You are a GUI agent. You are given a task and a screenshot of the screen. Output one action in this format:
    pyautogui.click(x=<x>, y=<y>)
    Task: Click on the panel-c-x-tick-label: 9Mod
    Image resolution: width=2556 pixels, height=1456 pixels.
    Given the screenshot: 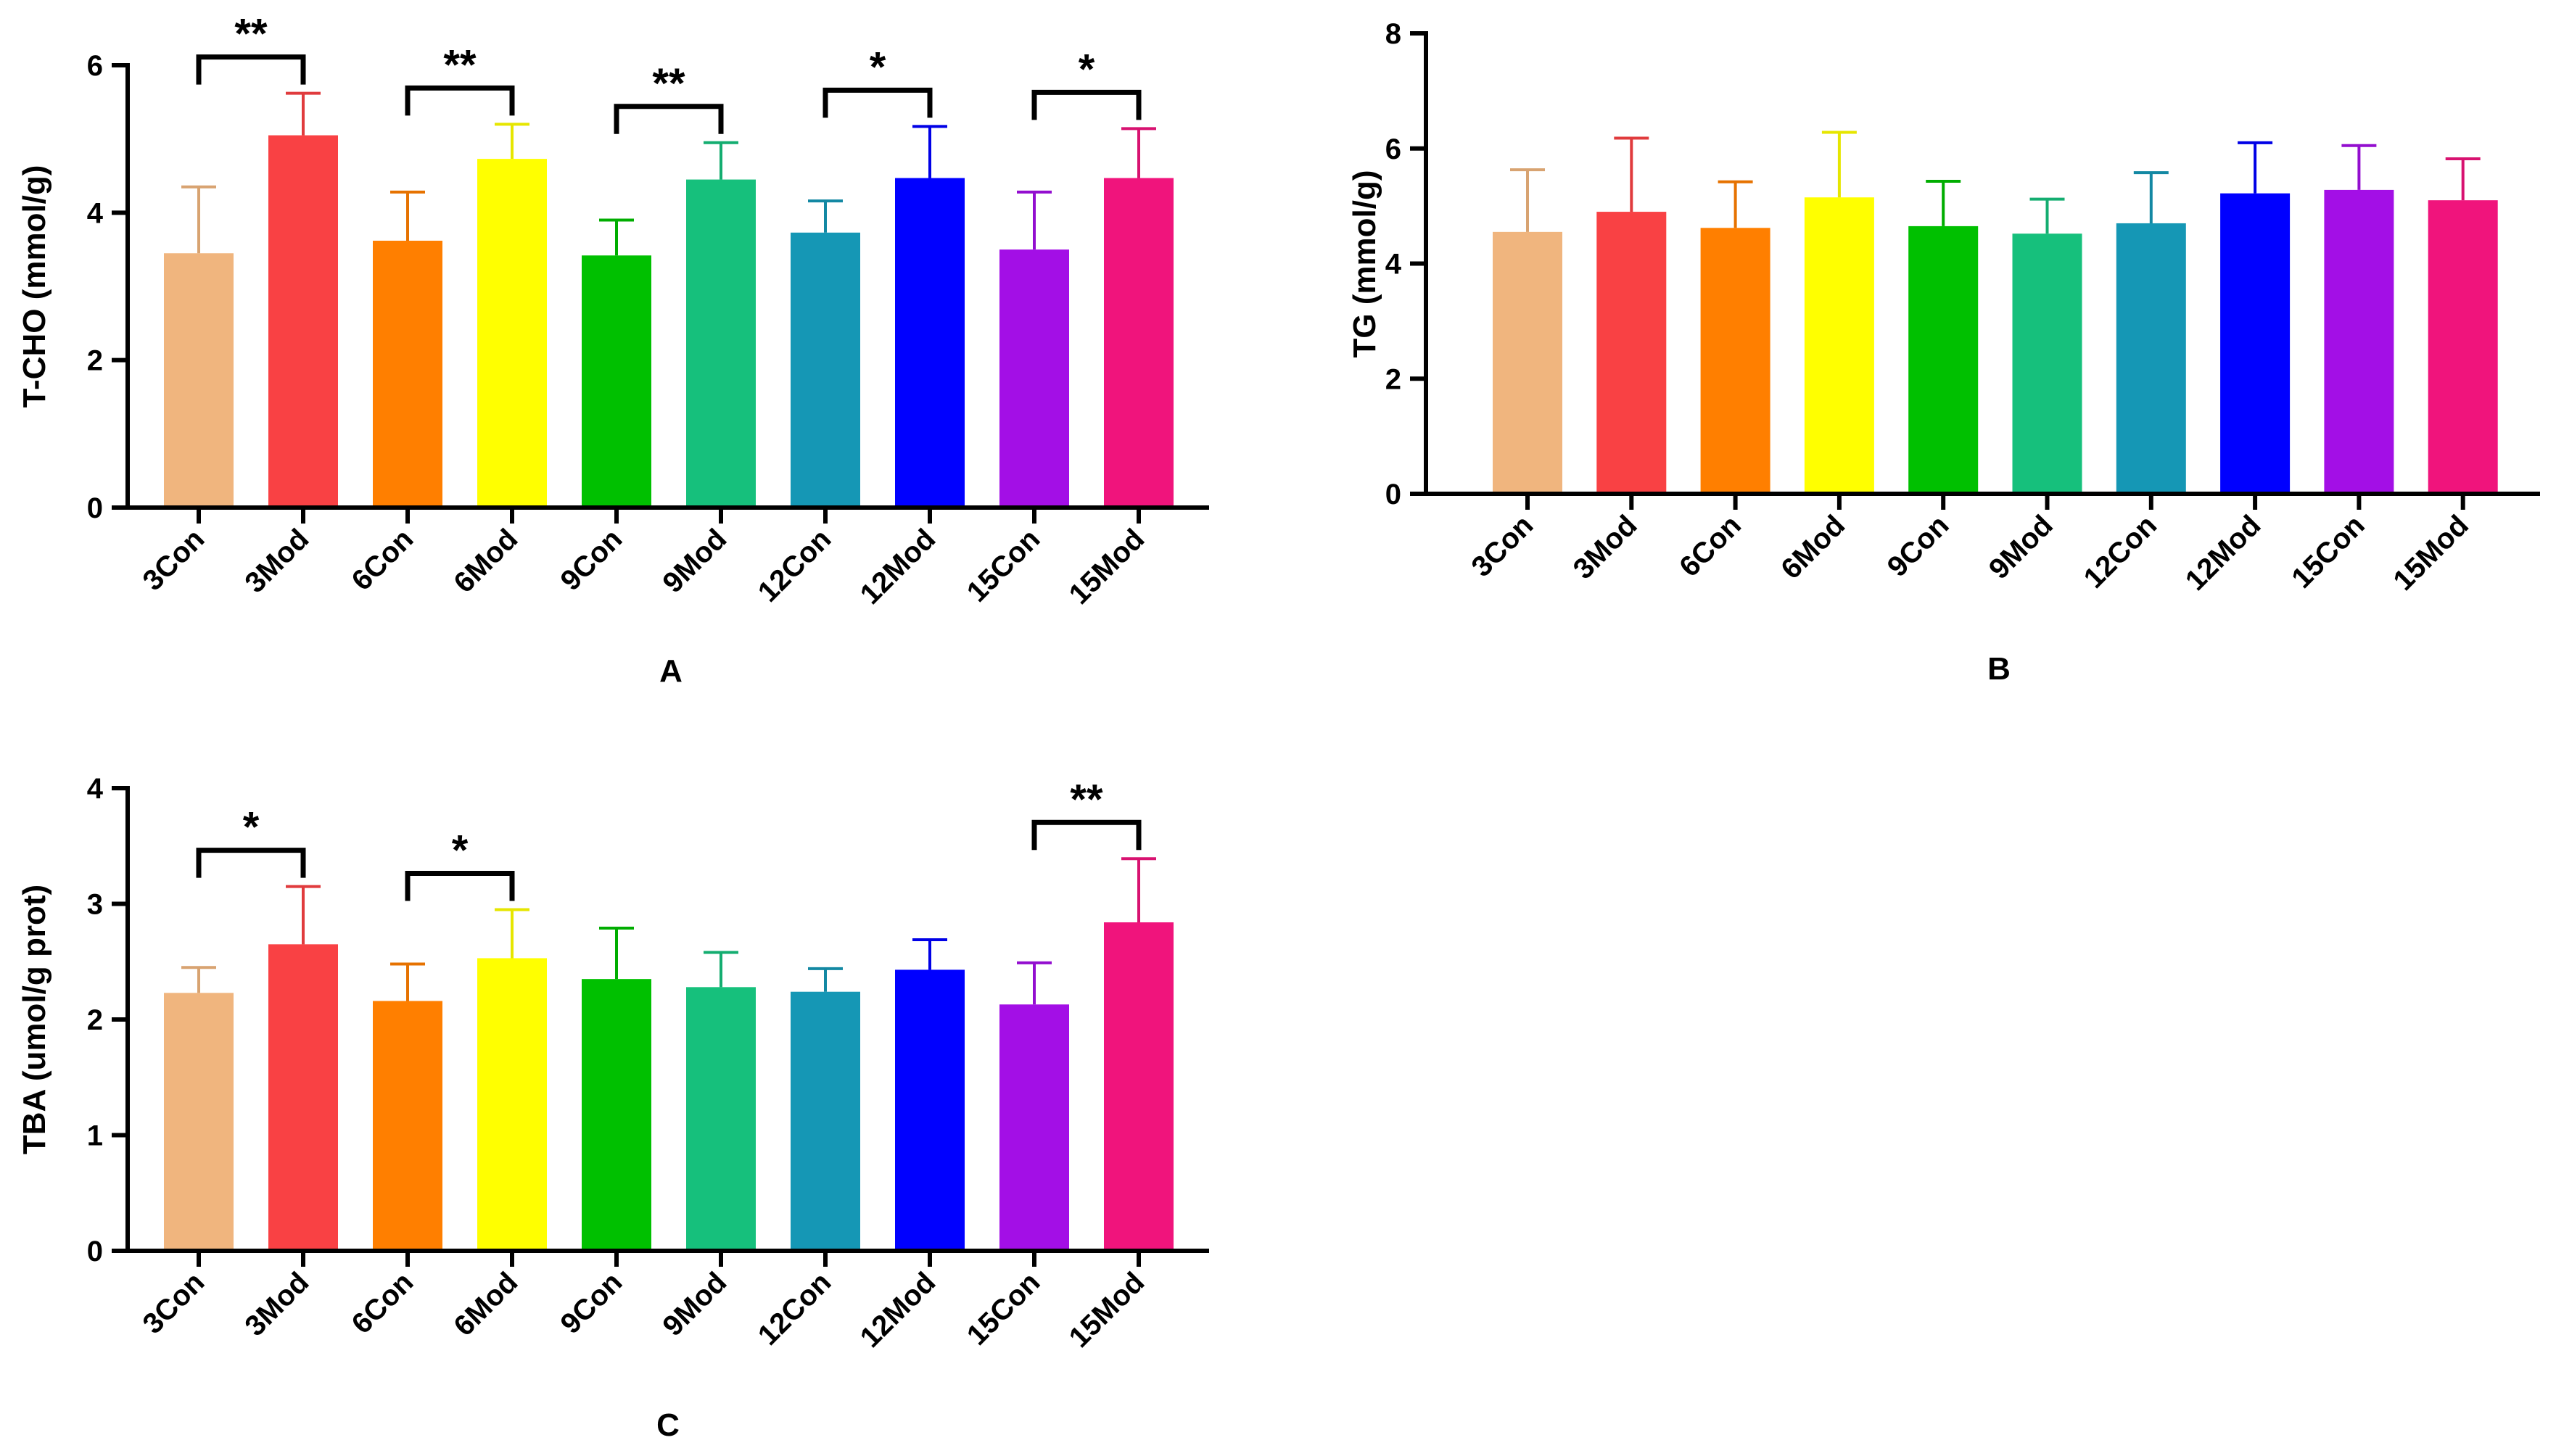 What is the action you would take?
    pyautogui.click(x=694, y=1304)
    